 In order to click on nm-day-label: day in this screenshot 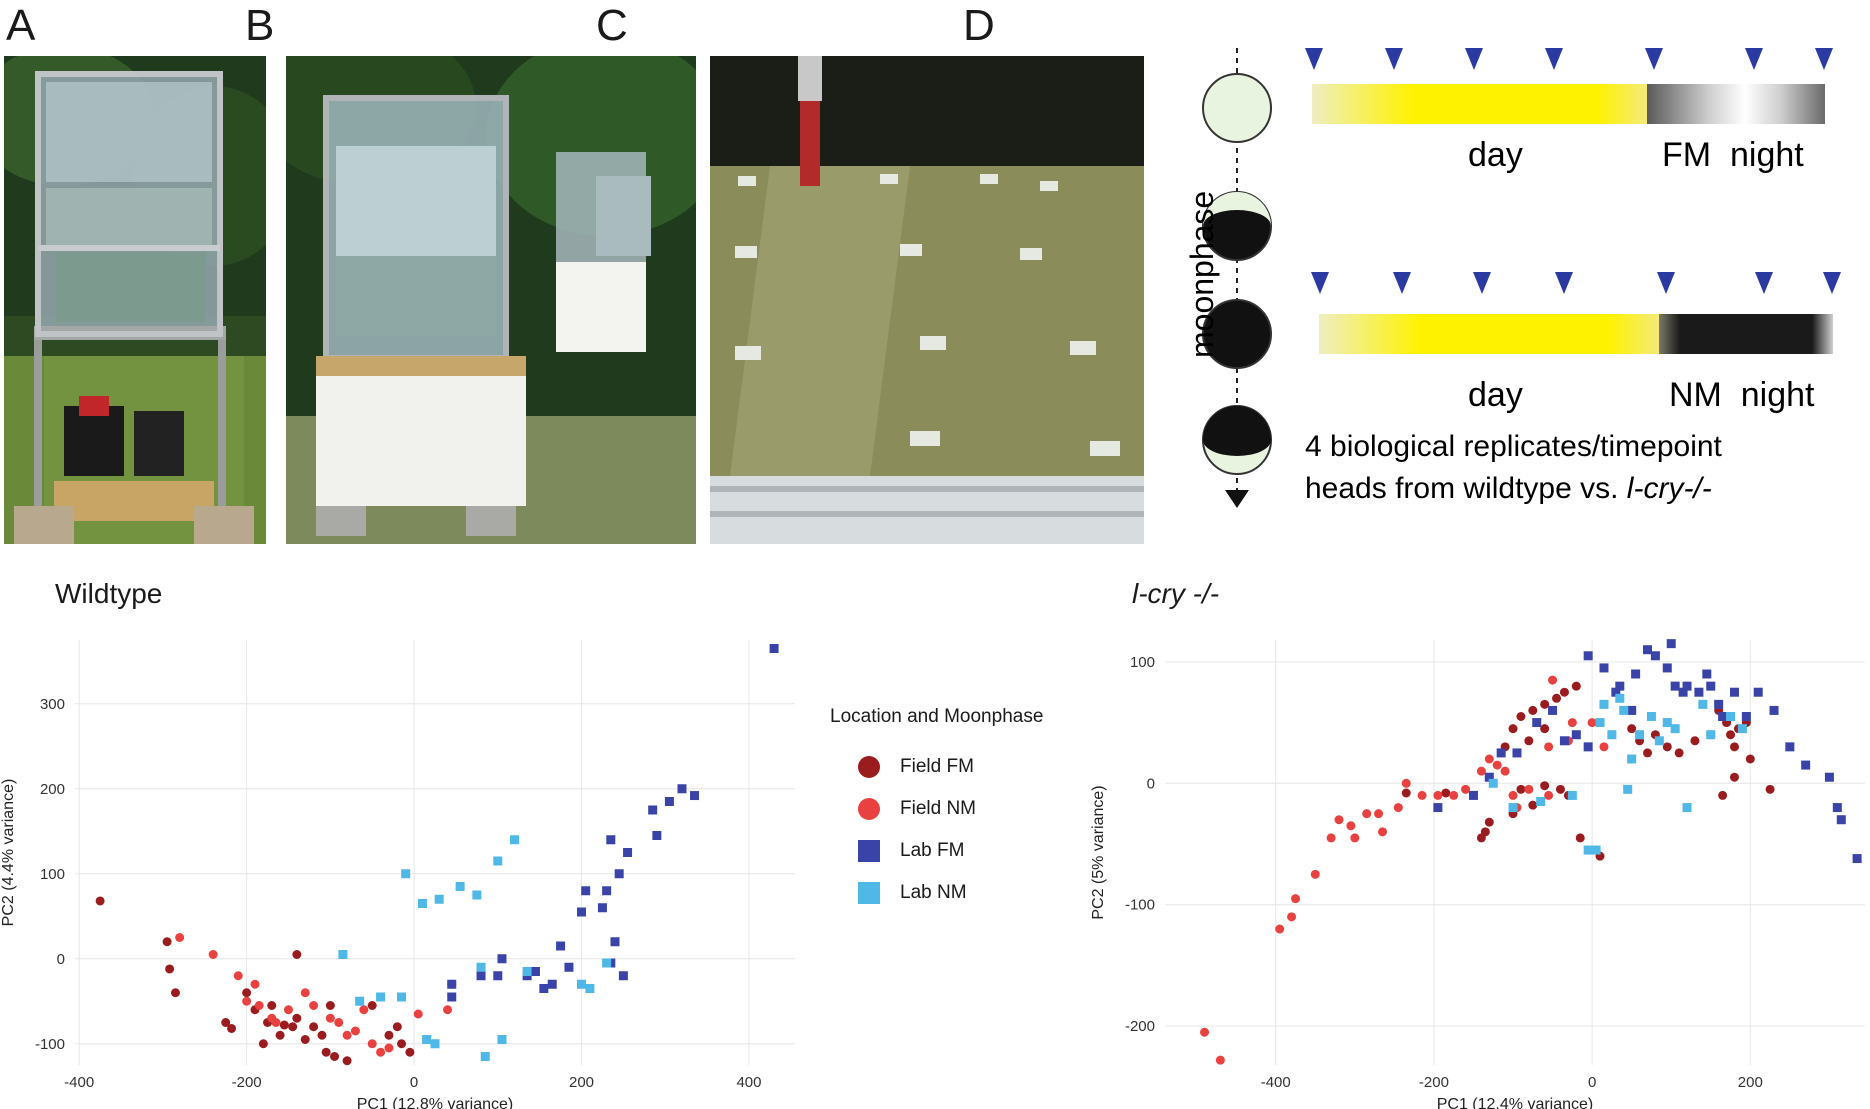, I will do `click(1495, 395)`.